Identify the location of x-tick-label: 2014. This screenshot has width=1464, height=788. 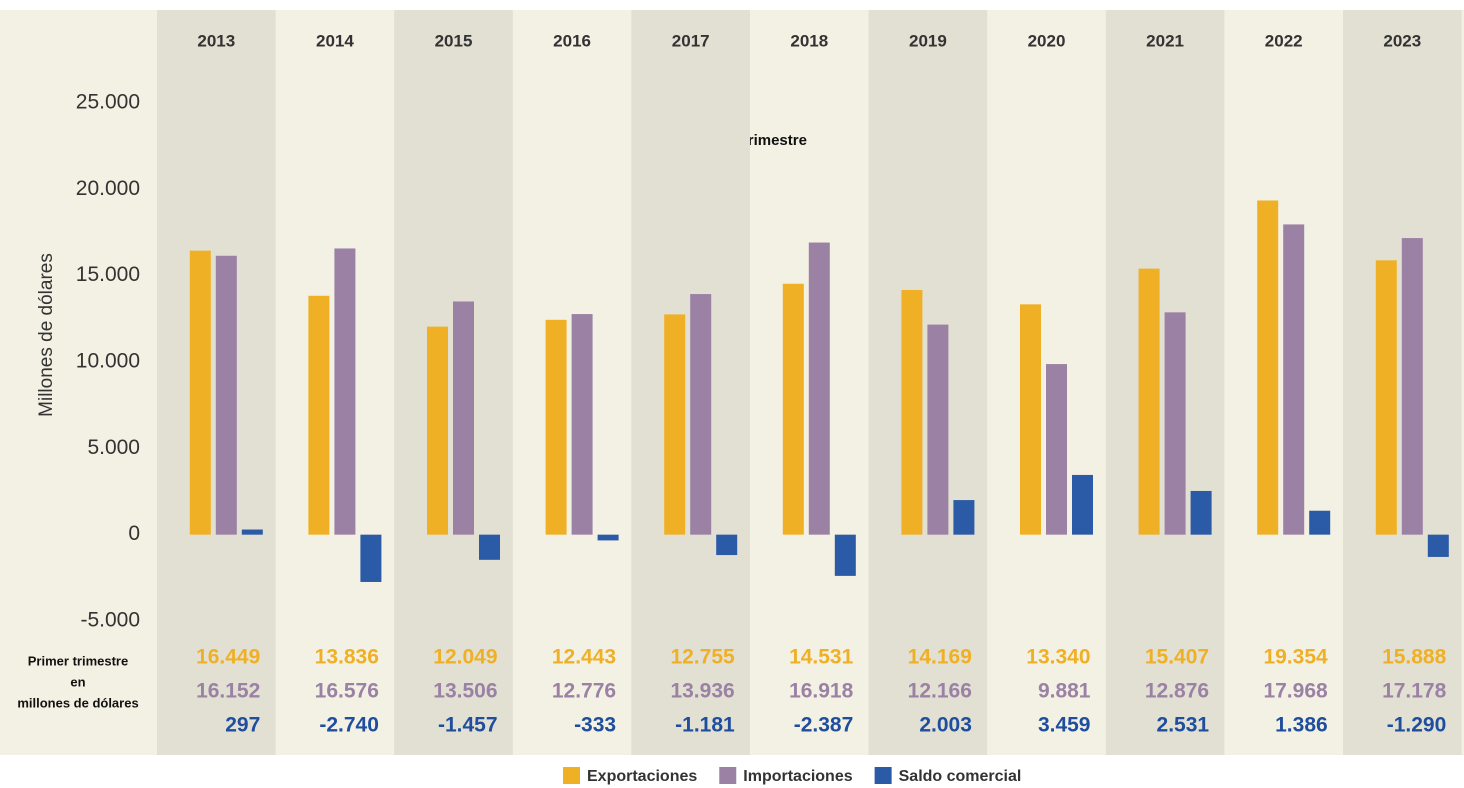
(335, 40).